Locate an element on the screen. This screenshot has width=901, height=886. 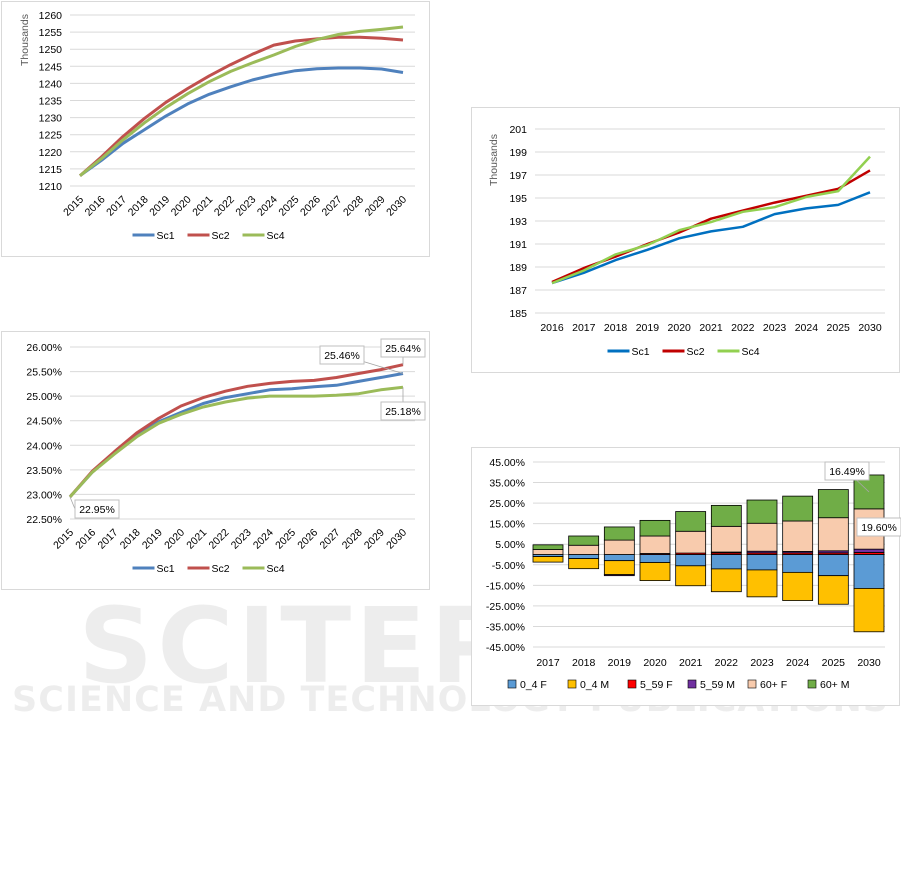
y-tick-label: 1255 is located at coordinates (51, 33).